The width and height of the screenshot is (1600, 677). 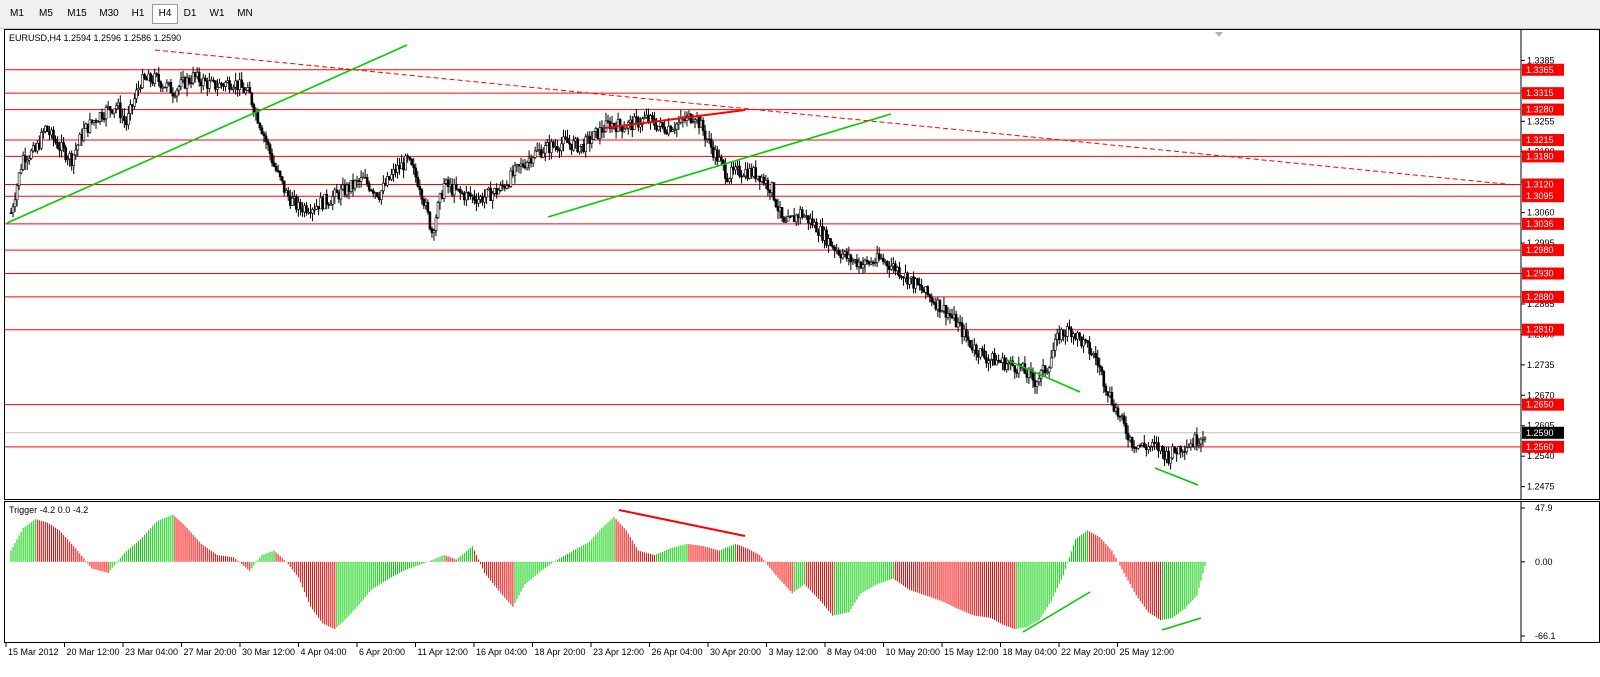 What do you see at coordinates (77, 13) in the screenshot?
I see `timeframe-m15-button: M15` at bounding box center [77, 13].